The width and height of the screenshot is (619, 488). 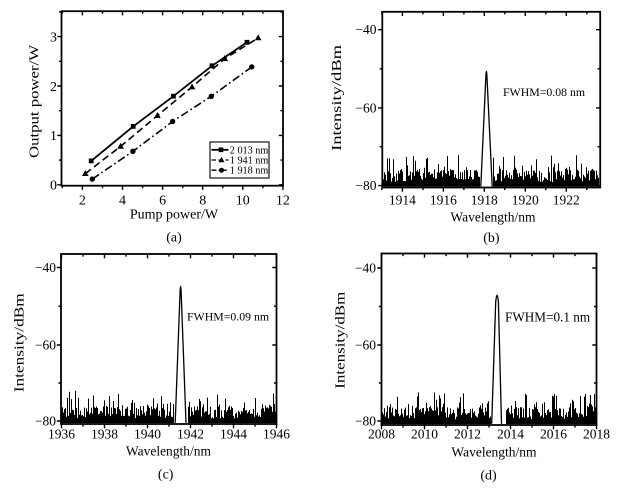 I want to click on svg-text: 1 941 nm, so click(x=249, y=161).